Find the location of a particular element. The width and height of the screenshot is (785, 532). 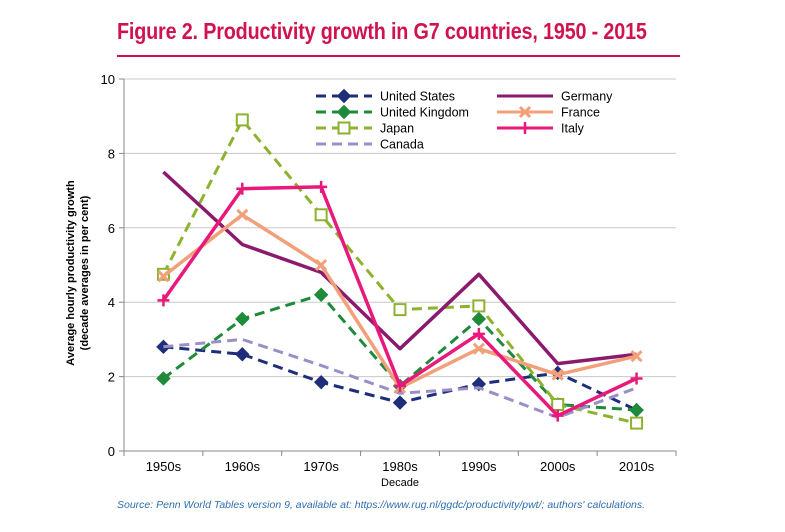

y-tick-label: 2 is located at coordinates (111, 377).